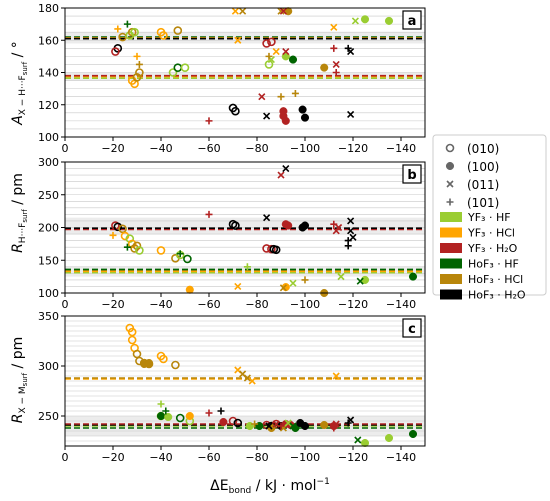  I want to click on legend-marker-entry: (010), so click(472, 149).